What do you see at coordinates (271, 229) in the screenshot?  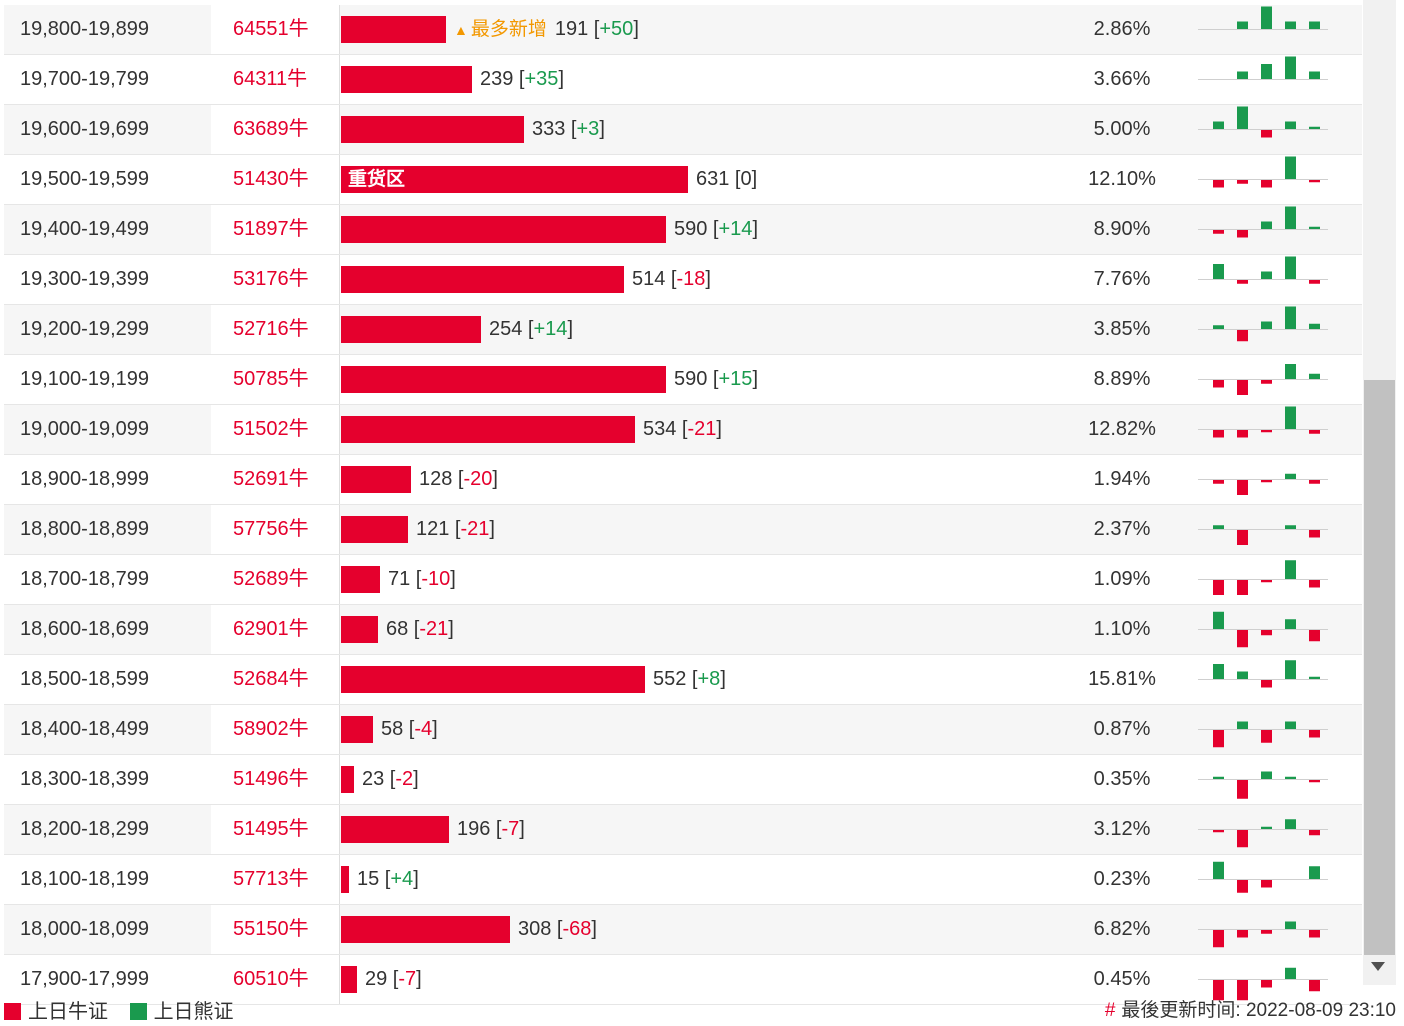 I see `warrant-code-link: 51897牛` at bounding box center [271, 229].